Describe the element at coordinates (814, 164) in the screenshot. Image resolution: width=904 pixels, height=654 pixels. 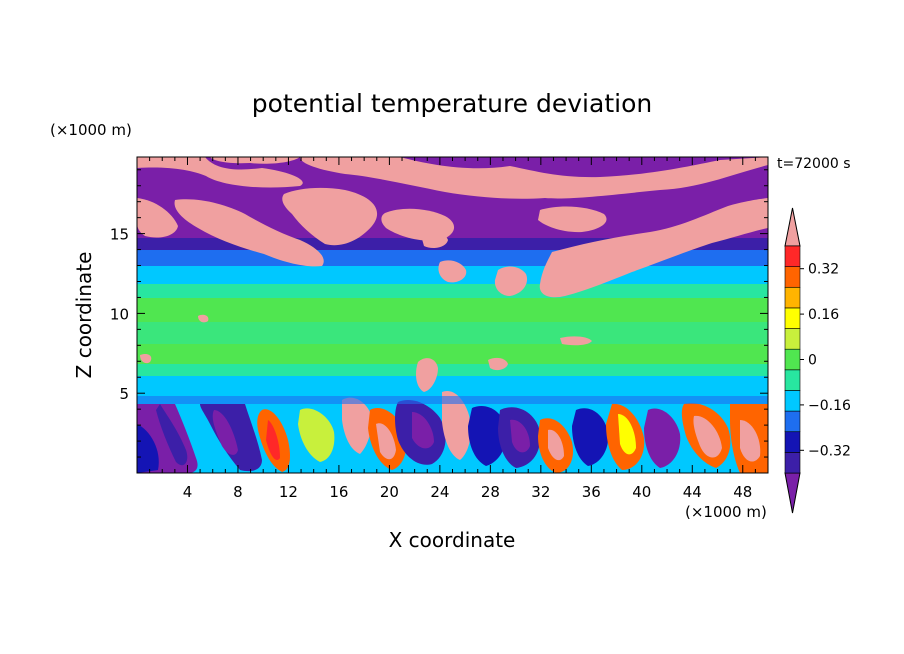
I see `time-label: t=72000 s` at that location.